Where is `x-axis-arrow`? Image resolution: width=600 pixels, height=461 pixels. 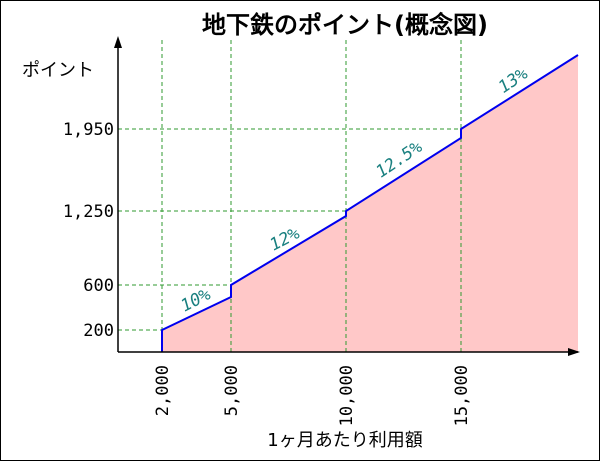
x-axis-arrow is located at coordinates (574, 352).